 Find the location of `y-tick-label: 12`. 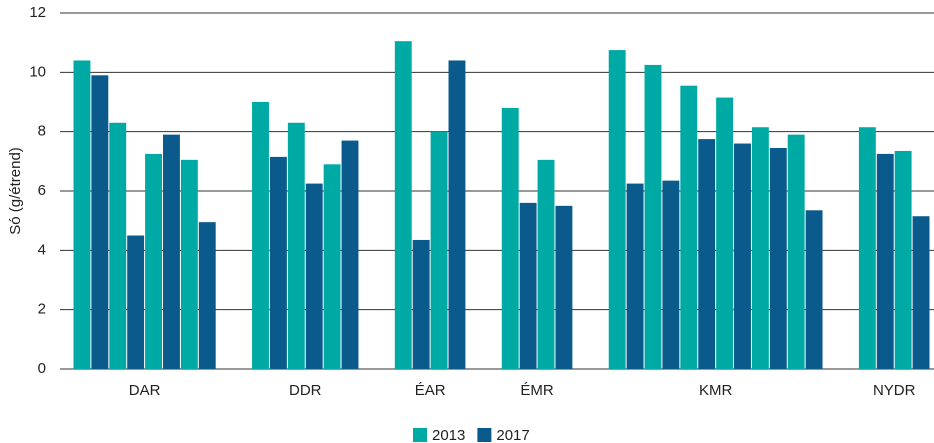

y-tick-label: 12 is located at coordinates (37, 12).